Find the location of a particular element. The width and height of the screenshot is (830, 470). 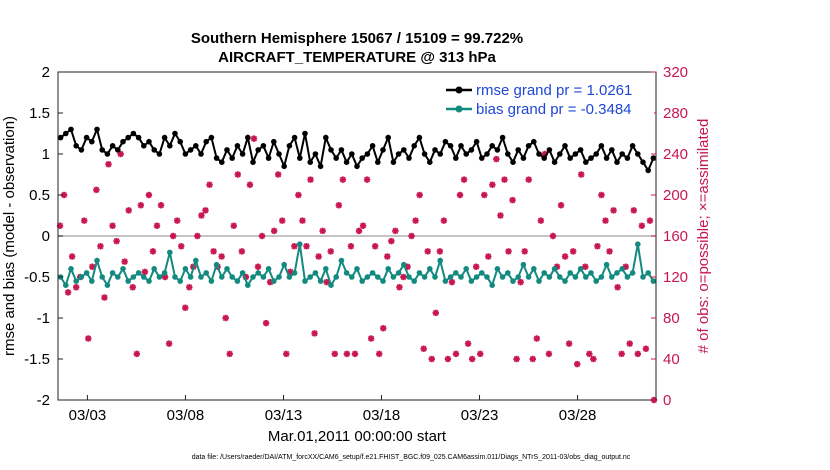

legend-marker is located at coordinates (459, 109).